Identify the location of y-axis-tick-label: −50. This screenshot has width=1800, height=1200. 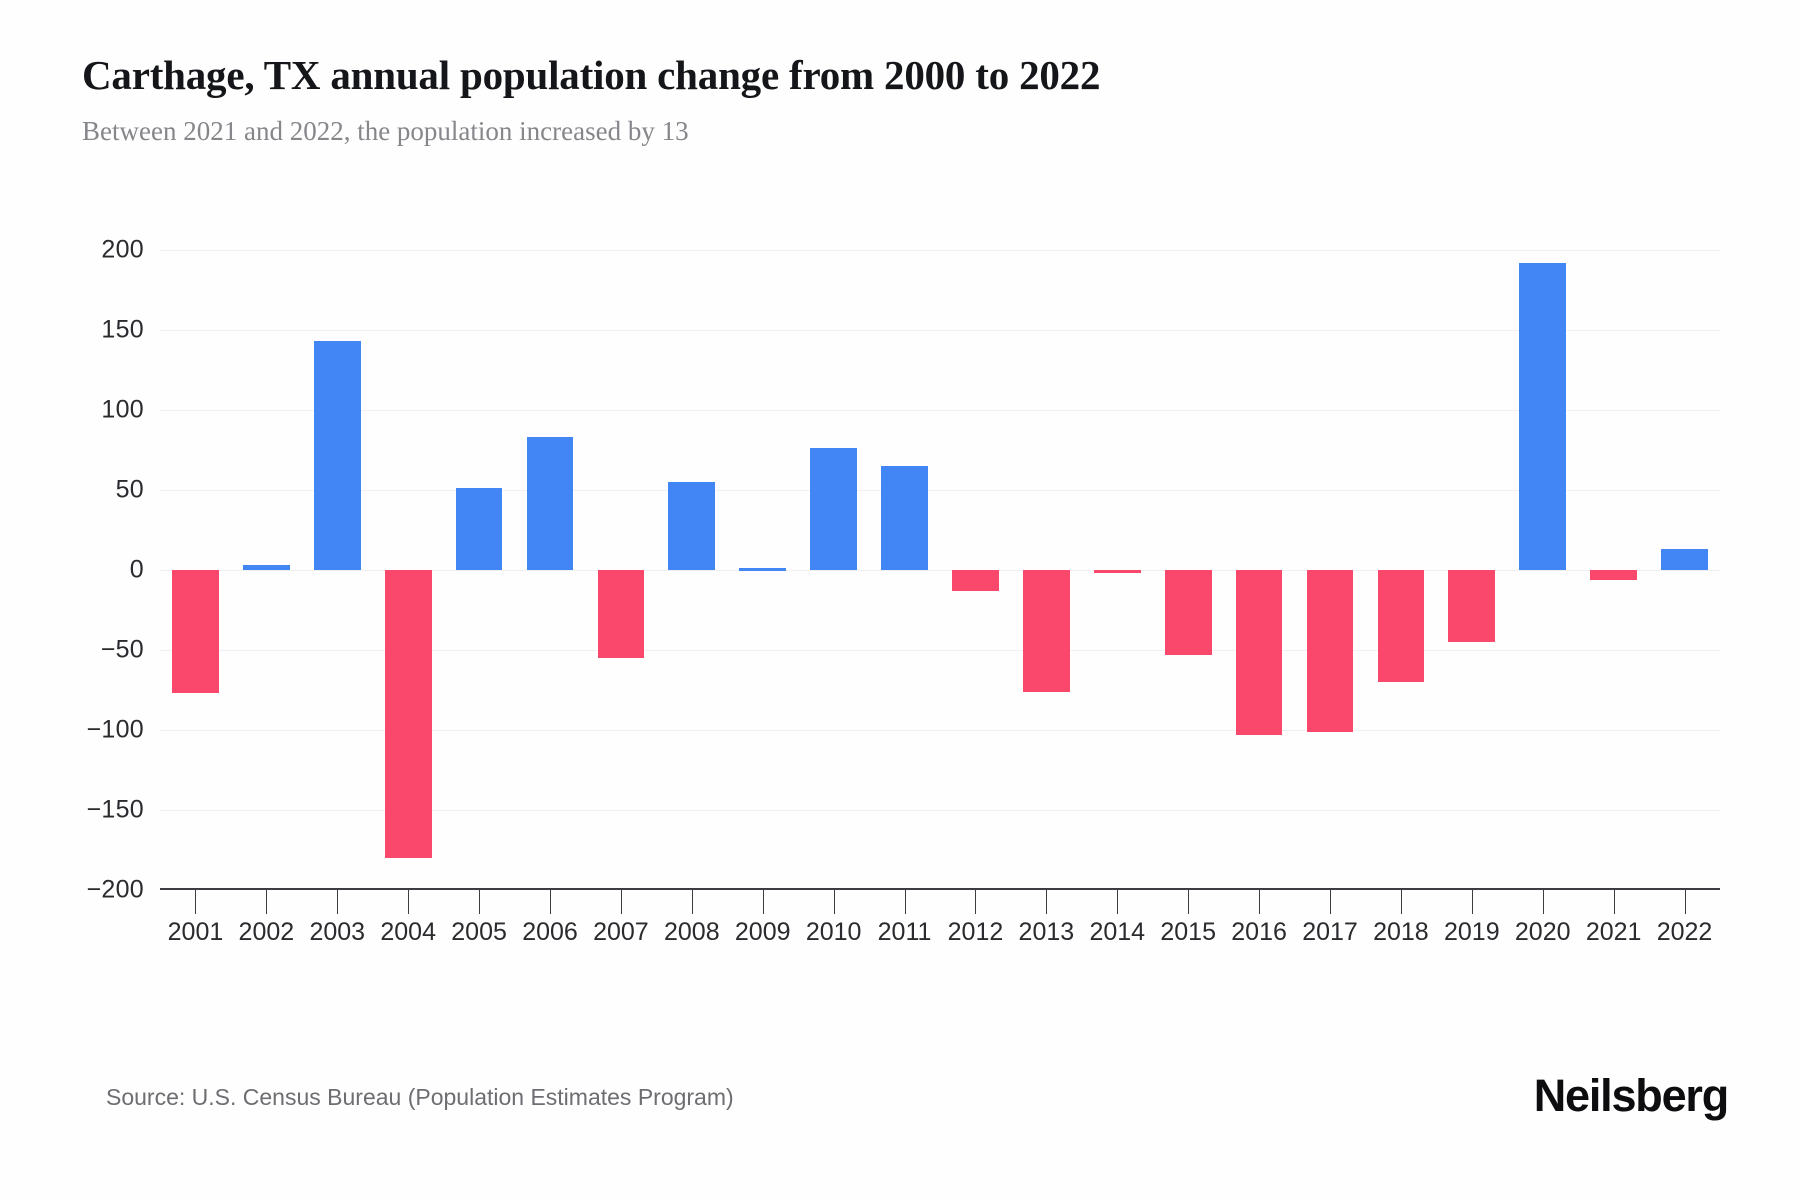
(122, 649).